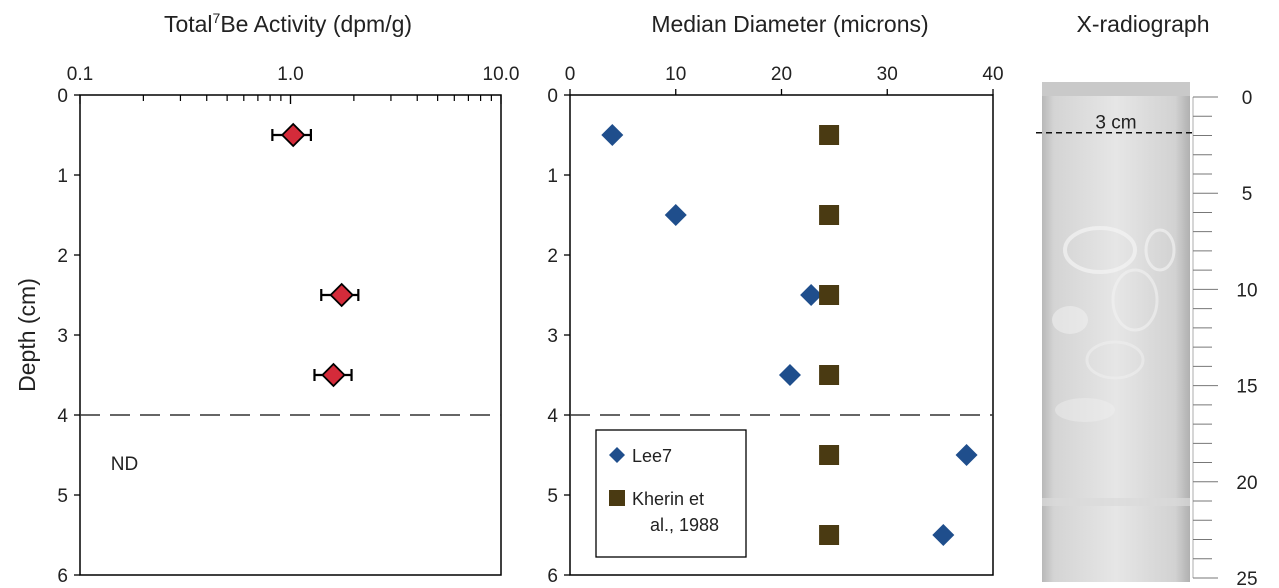 This screenshot has height=588, width=1279. I want to click on diameter-legend: Lee7 Kherin et al., 1988, so click(671, 493).